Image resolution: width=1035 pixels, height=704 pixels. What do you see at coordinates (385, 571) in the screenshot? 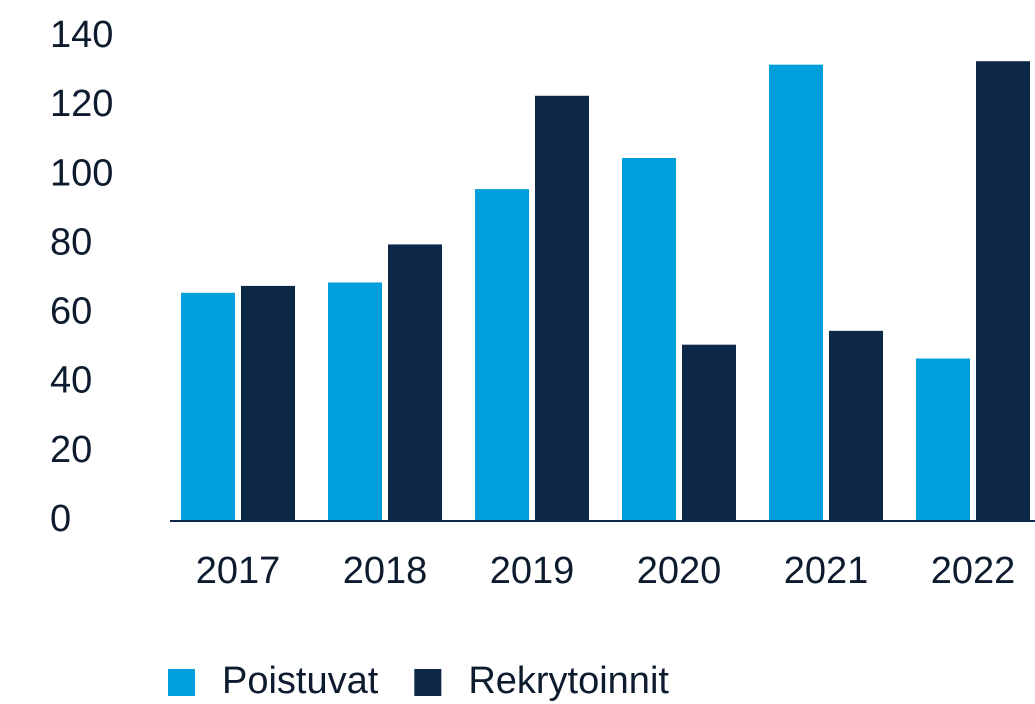
I see `x-tick-label: 2018` at bounding box center [385, 571].